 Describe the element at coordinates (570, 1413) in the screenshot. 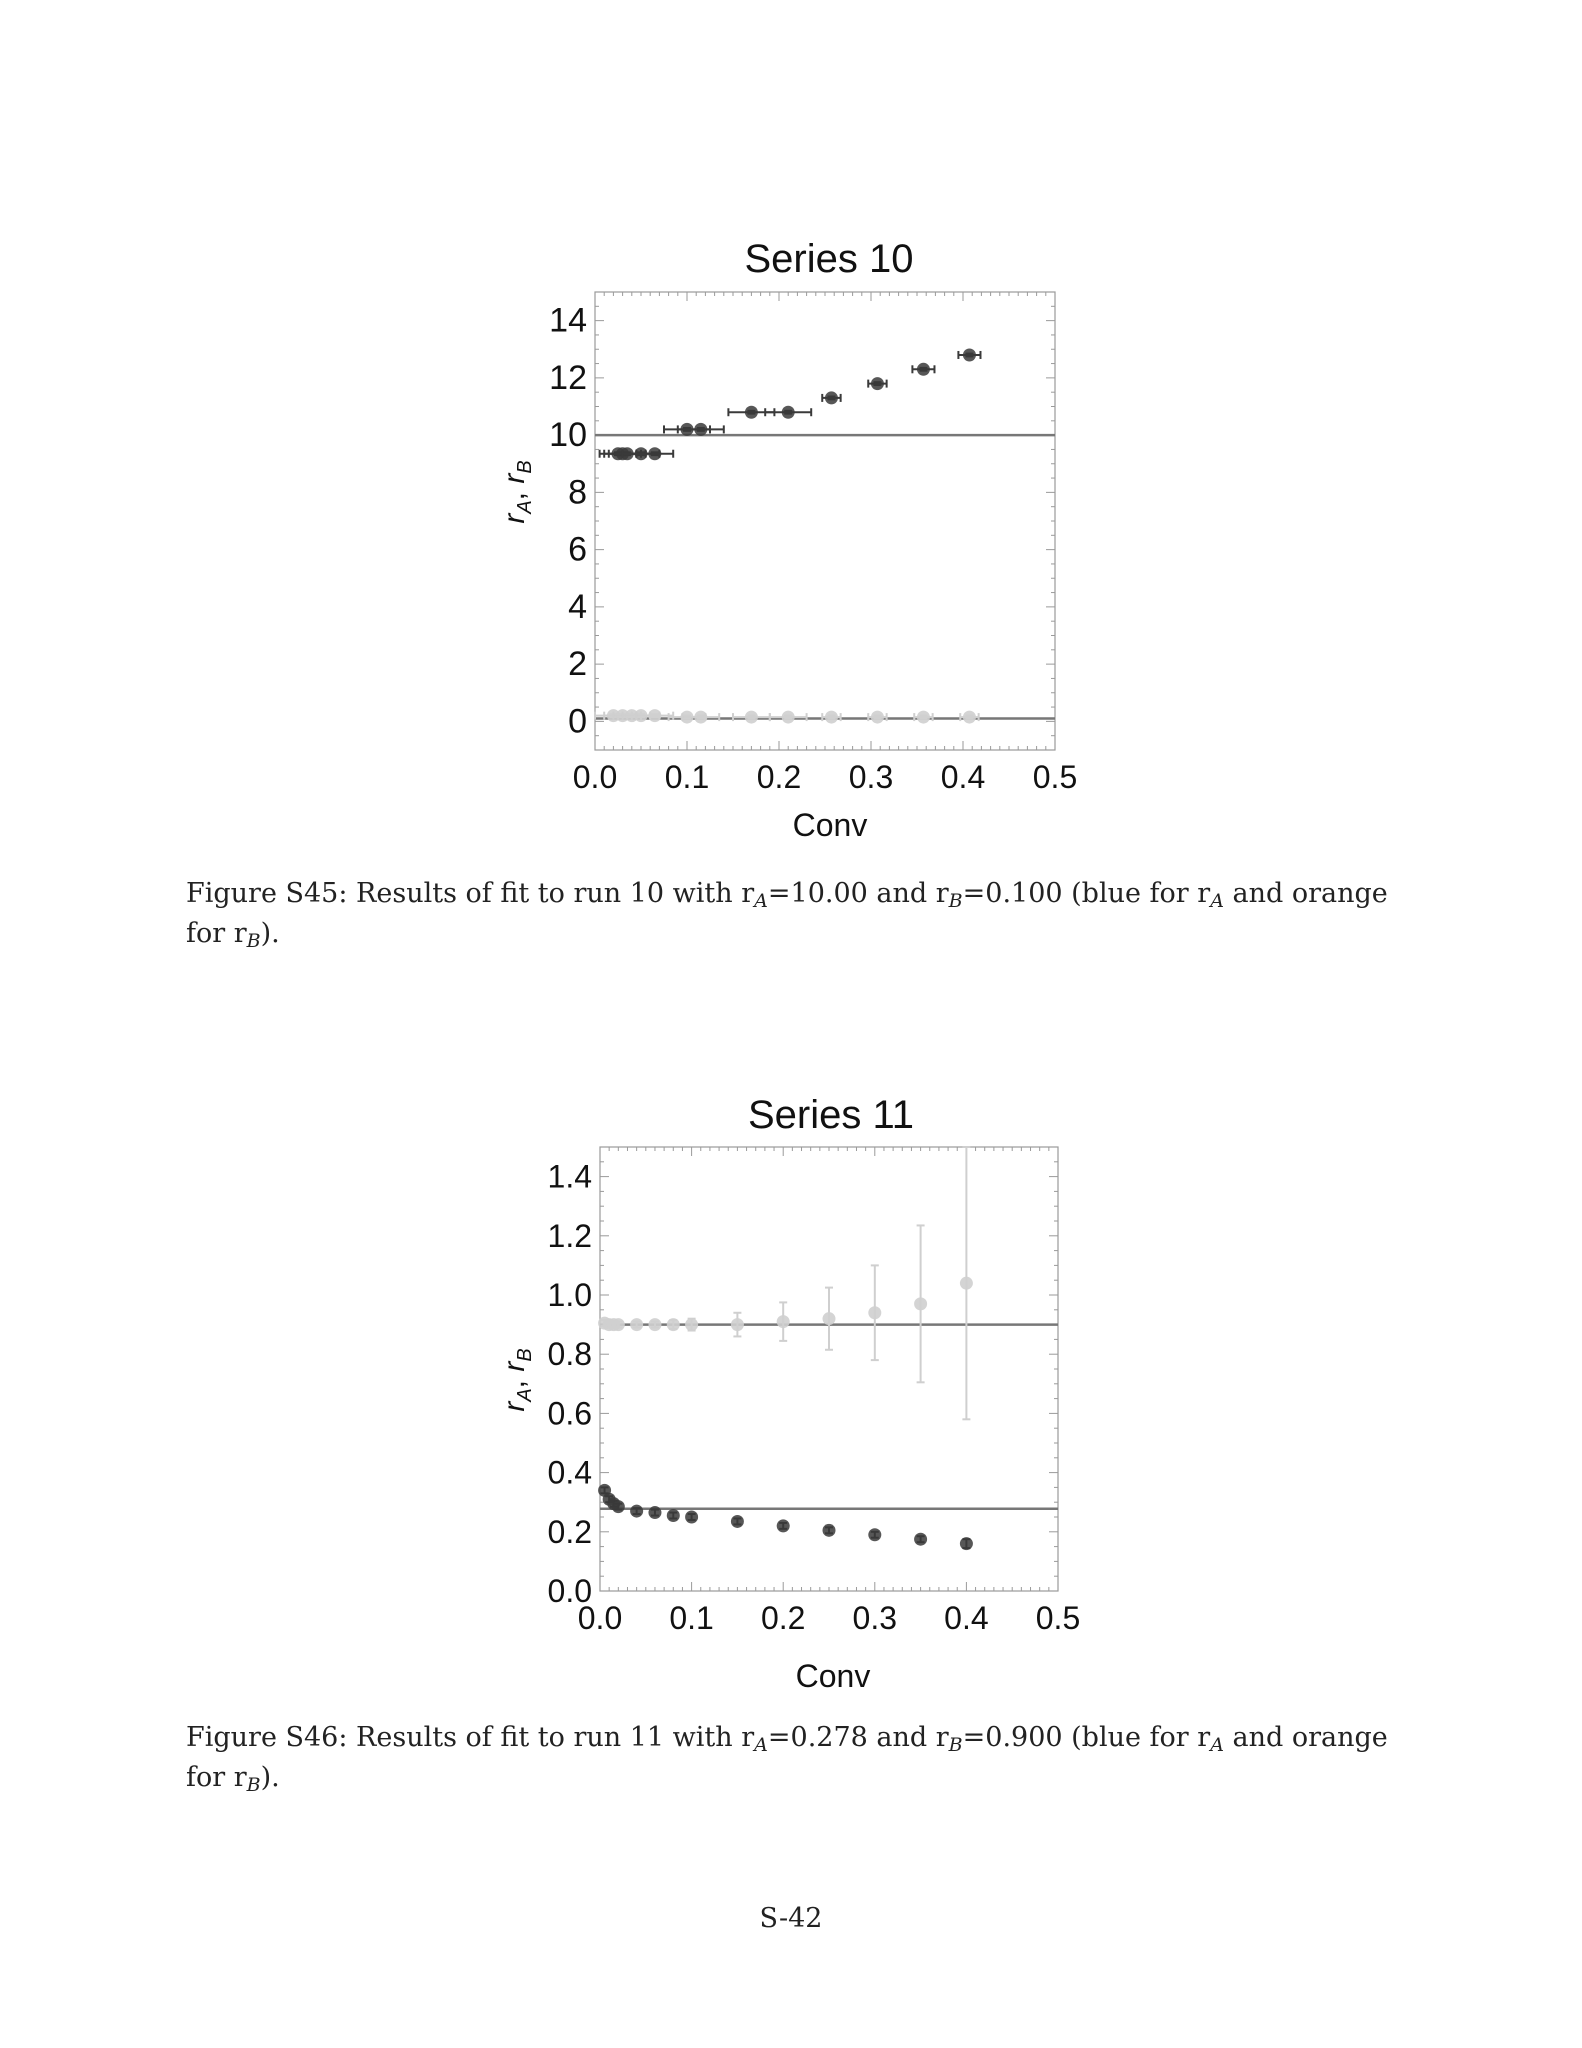

I see `y-tick-label: 0.6` at that location.